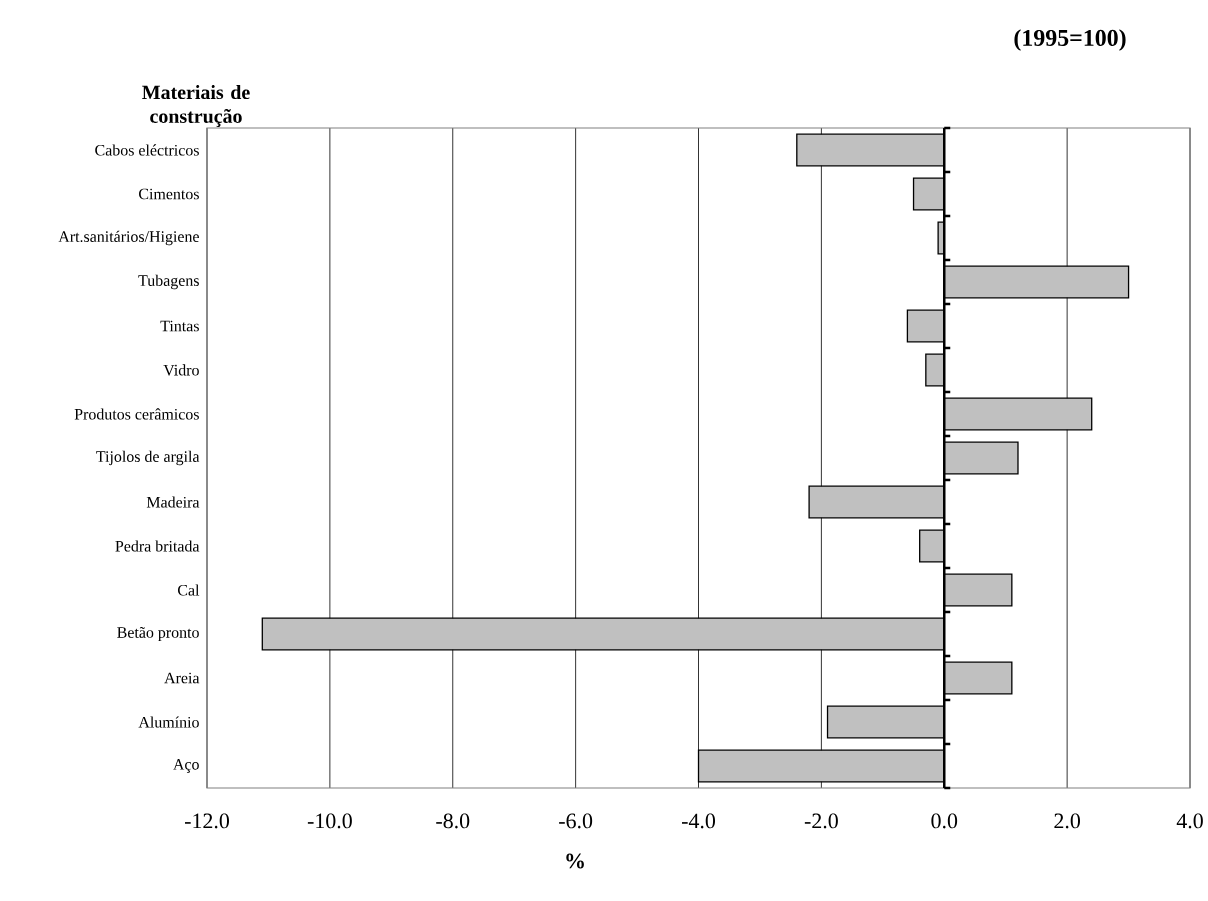 The height and width of the screenshot is (901, 1208). I want to click on x-tick-label: 4.0, so click(1189, 821).